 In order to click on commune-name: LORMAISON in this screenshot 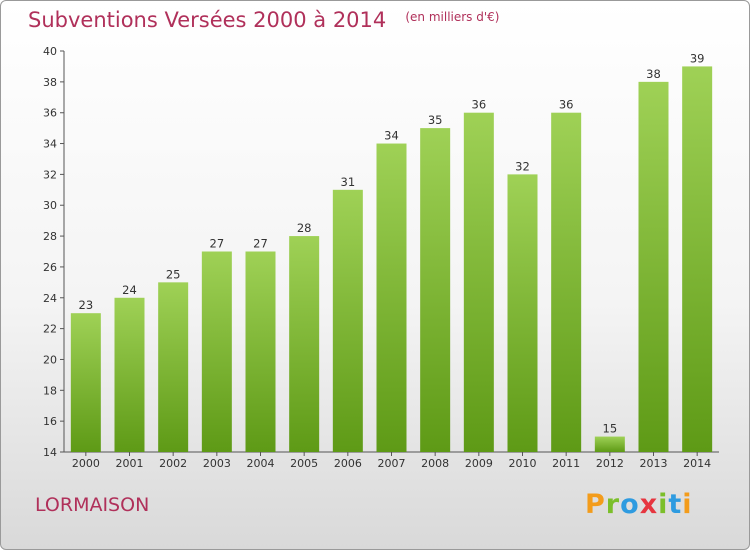, I will do `click(92, 505)`.